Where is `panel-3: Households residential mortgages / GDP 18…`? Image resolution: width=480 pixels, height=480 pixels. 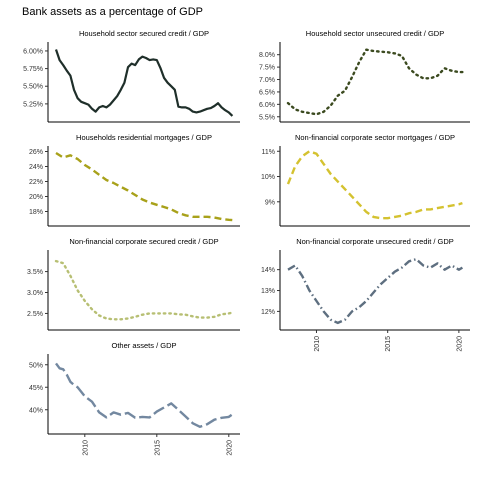 panel-3: Households residential mortgages / GDP 18… is located at coordinates (134, 180).